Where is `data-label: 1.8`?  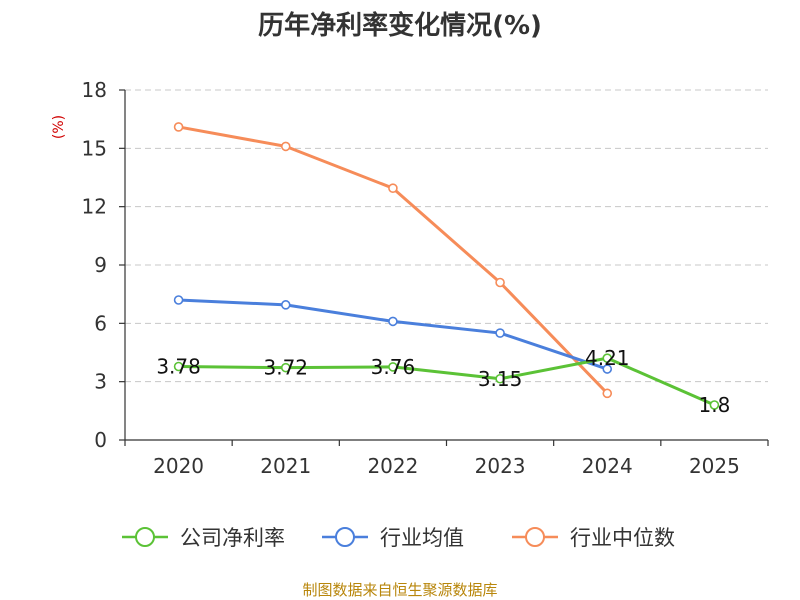
data-label: 1.8 is located at coordinates (715, 405).